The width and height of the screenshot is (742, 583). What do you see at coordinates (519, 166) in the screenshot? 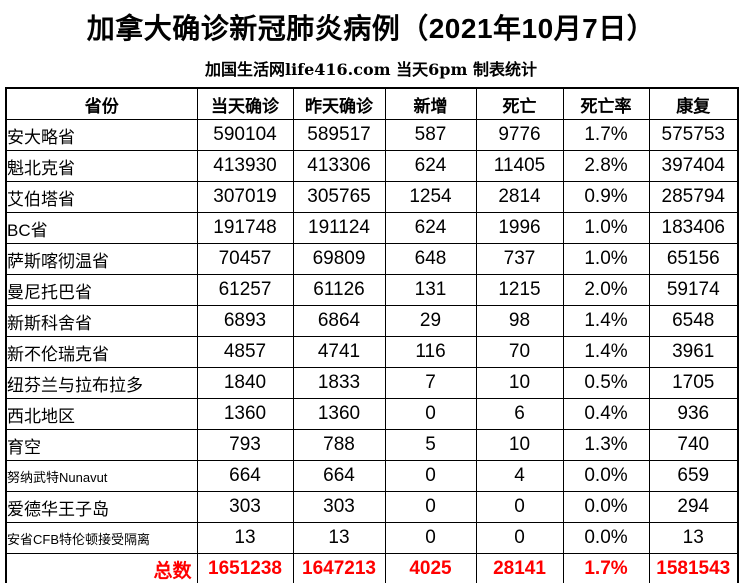
I see `value-cell: 11405` at bounding box center [519, 166].